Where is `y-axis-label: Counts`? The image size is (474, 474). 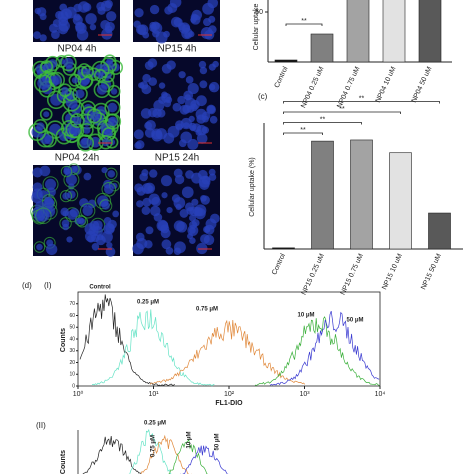
y-axis-label: Counts is located at coordinates (63, 462).